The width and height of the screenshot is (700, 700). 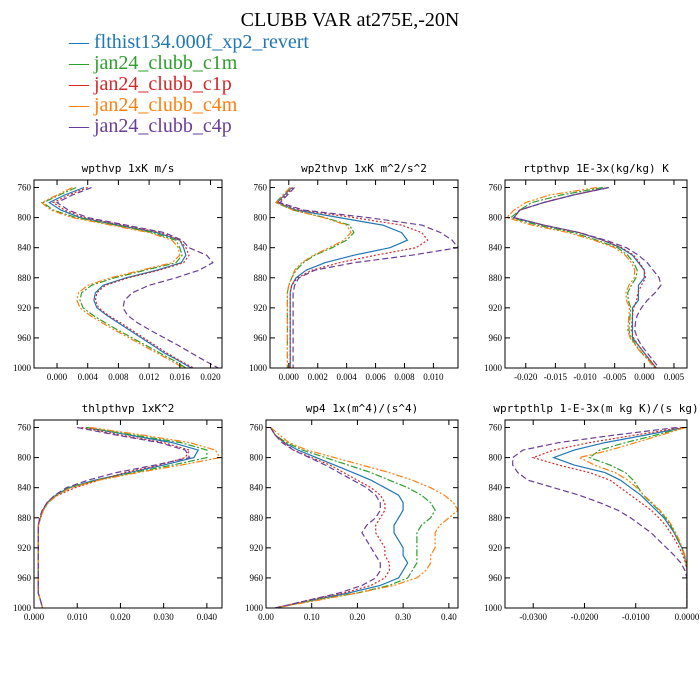 What do you see at coordinates (636, 617) in the screenshot?
I see `x-tick-label: -0.0100` at bounding box center [636, 617].